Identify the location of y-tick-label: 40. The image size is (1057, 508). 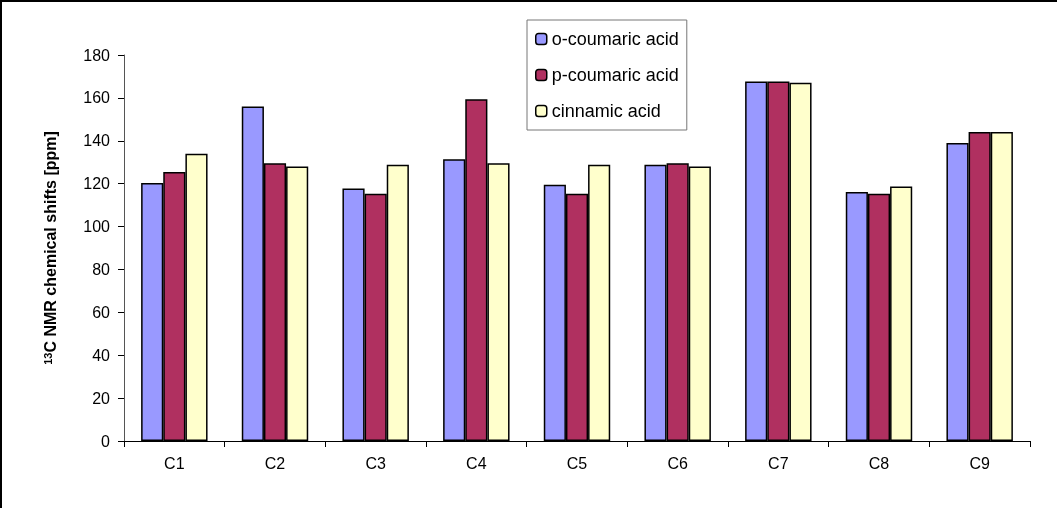
(101, 355).